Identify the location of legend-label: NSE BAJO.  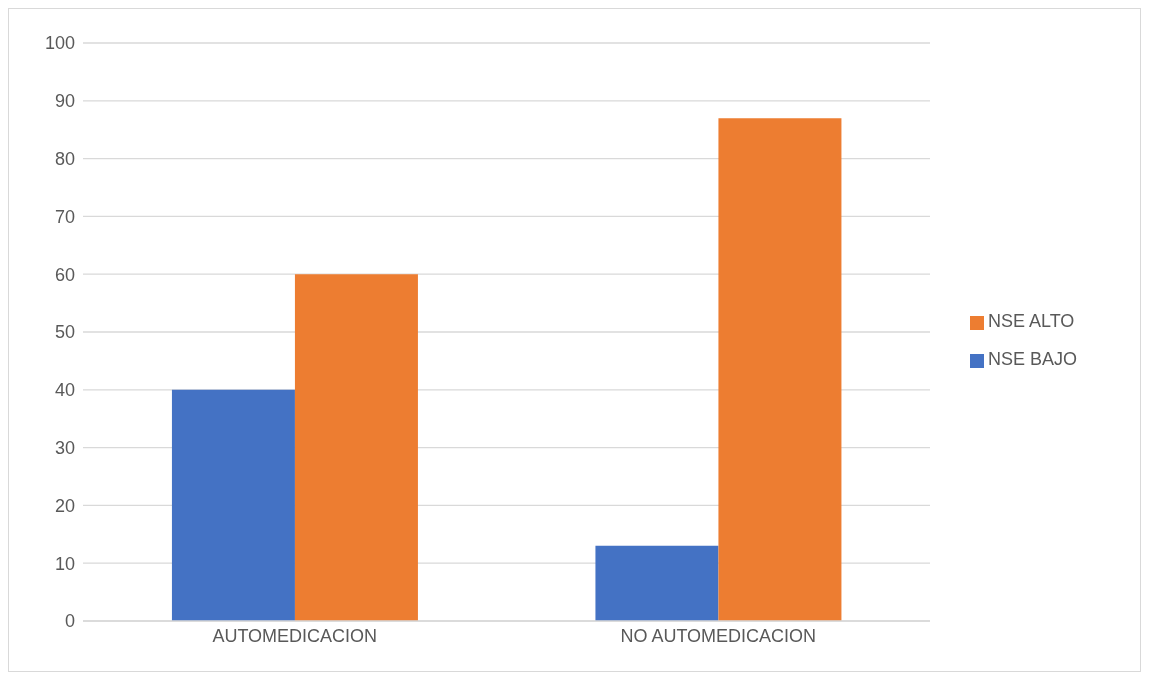
(1033, 359).